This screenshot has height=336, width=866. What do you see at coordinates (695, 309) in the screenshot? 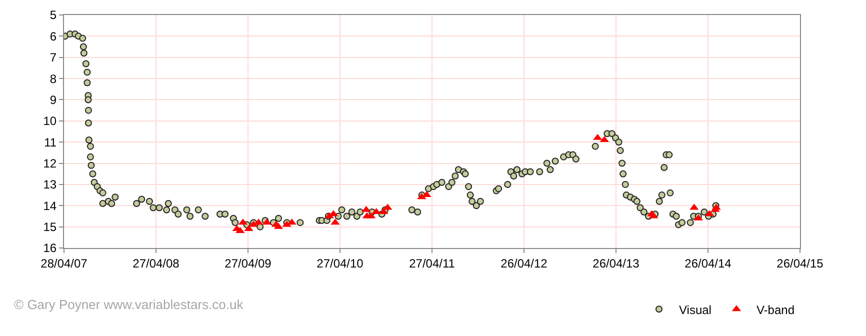
I see `legend-label: Visual` at bounding box center [695, 309].